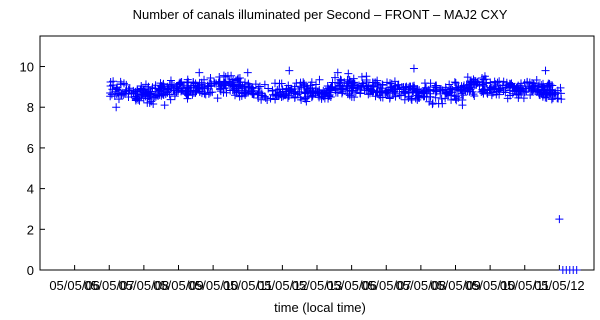  Describe the element at coordinates (320, 307) in the screenshot. I see `x-axis-label: time (local time)` at that location.